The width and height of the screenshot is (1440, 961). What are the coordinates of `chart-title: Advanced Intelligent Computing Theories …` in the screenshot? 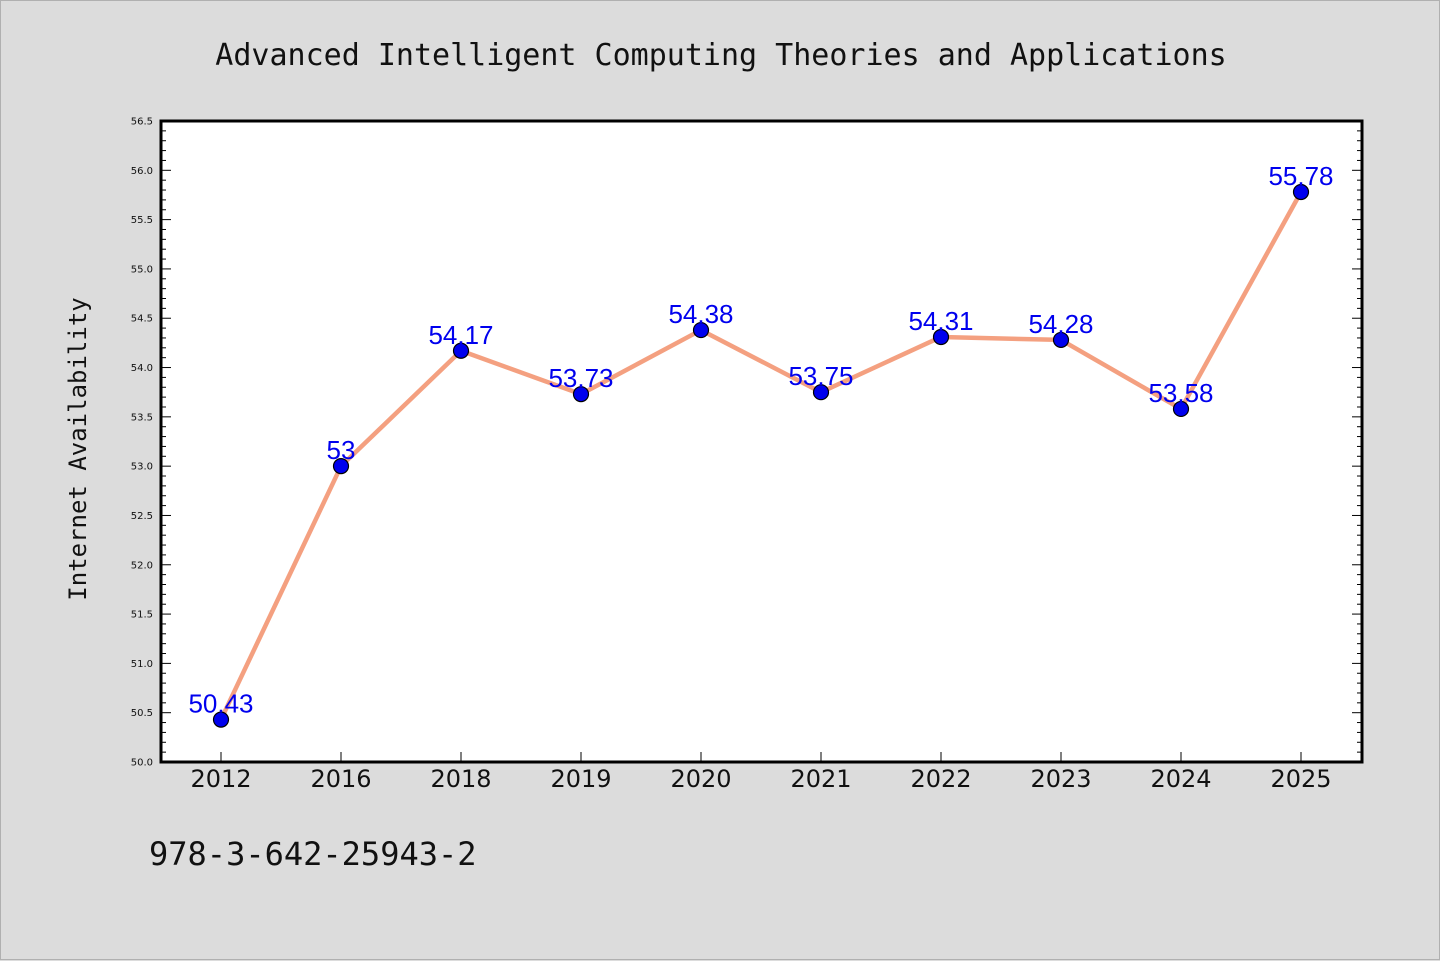 It's located at (720, 55).